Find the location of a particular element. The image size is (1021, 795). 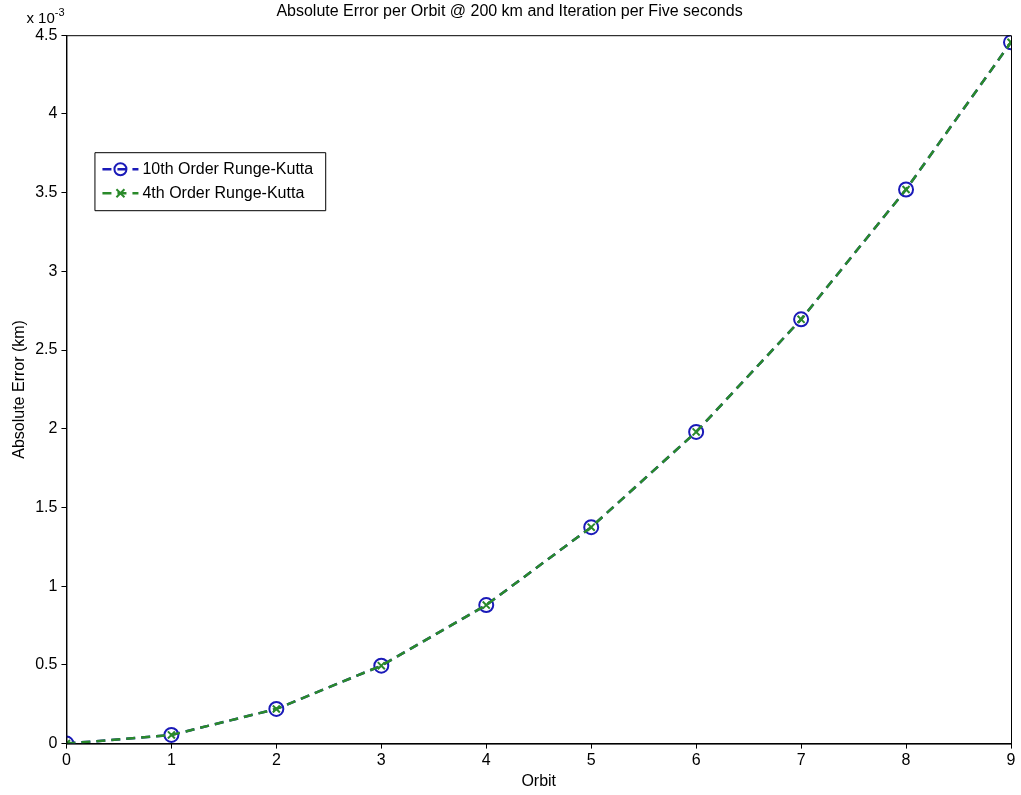

chart-title: Absolute Error per Orbit @ 200 km and Iteration per Five seconds is located at coordinates (509, 11).